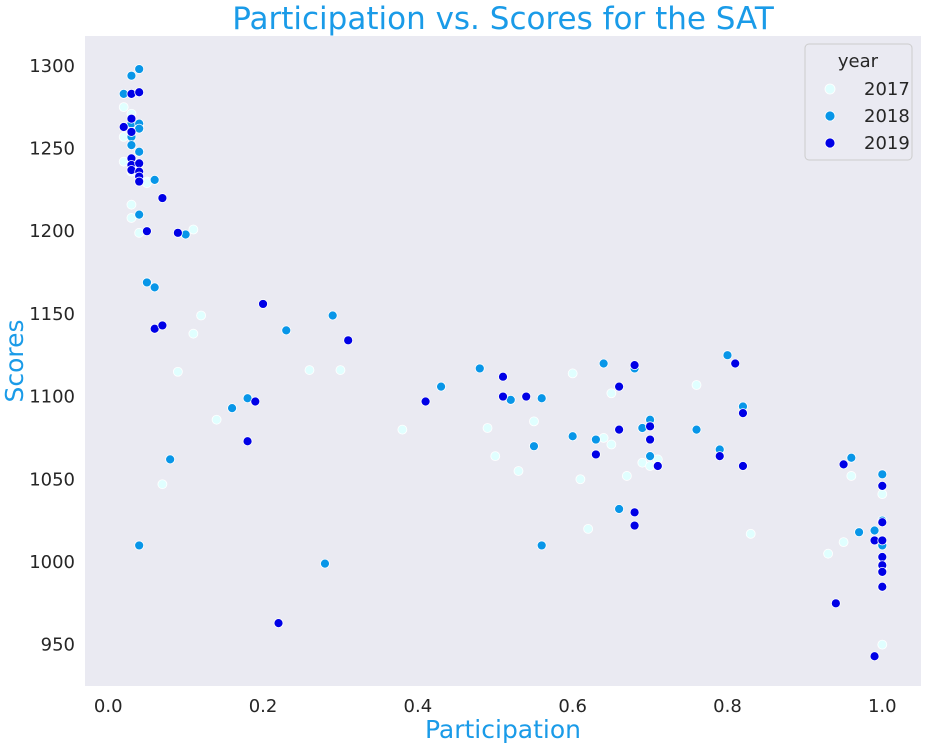  I want to click on x-axis-label: Participation, so click(503, 729).